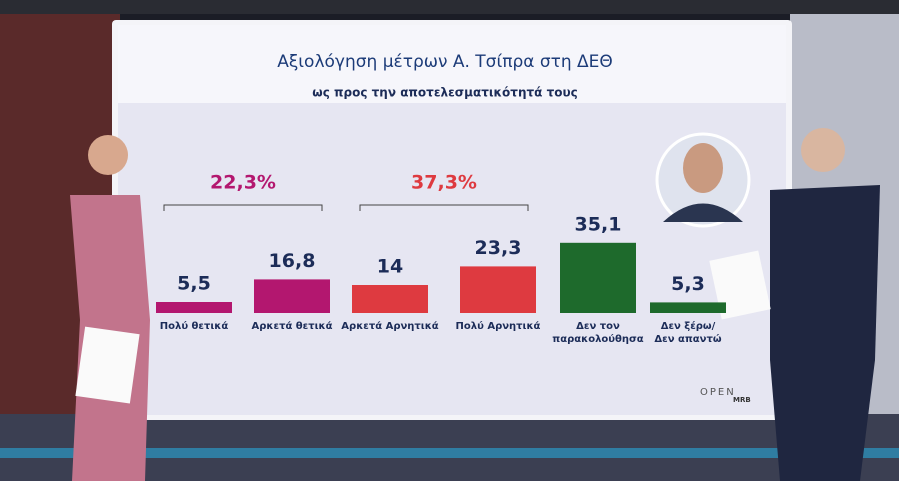  Describe the element at coordinates (598, 326) in the screenshot. I see `category-label: Δεν τον` at that location.